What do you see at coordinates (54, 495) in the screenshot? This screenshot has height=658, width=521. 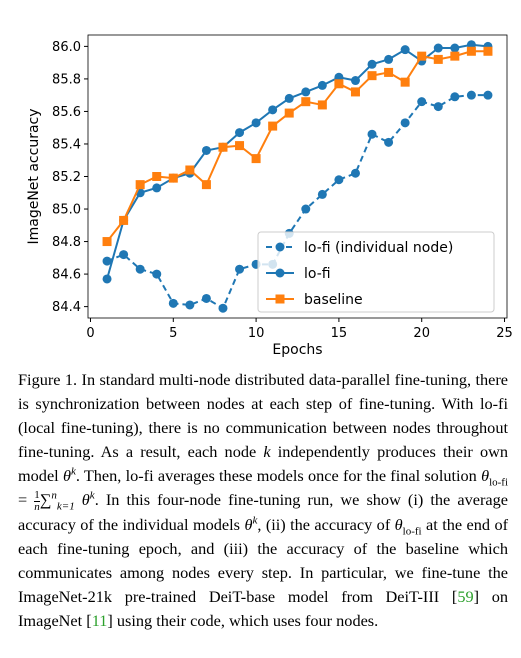 I see `math: n` at bounding box center [54, 495].